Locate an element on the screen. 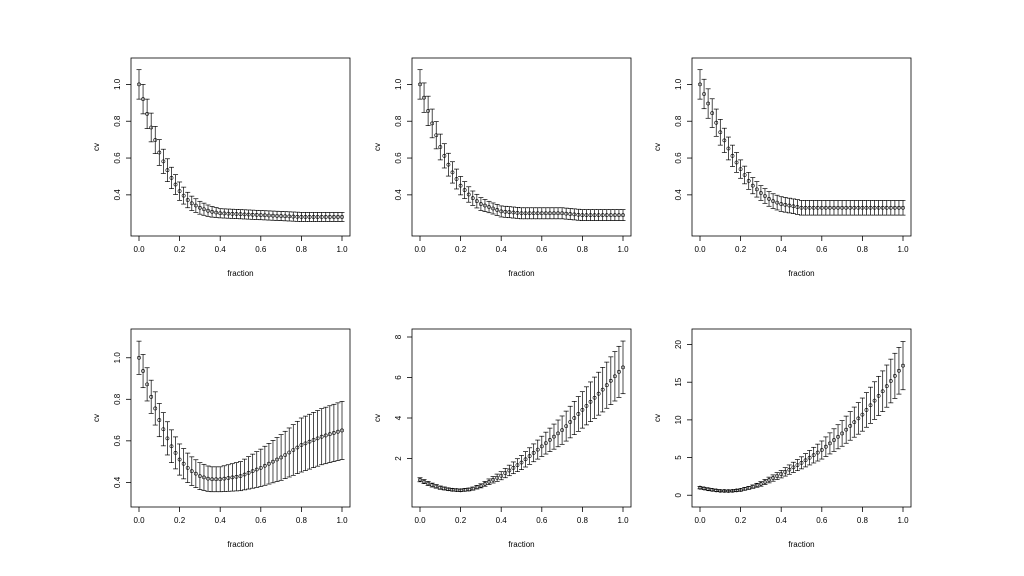 The image size is (1024, 576). y-tick-label: 20 is located at coordinates (678, 344).